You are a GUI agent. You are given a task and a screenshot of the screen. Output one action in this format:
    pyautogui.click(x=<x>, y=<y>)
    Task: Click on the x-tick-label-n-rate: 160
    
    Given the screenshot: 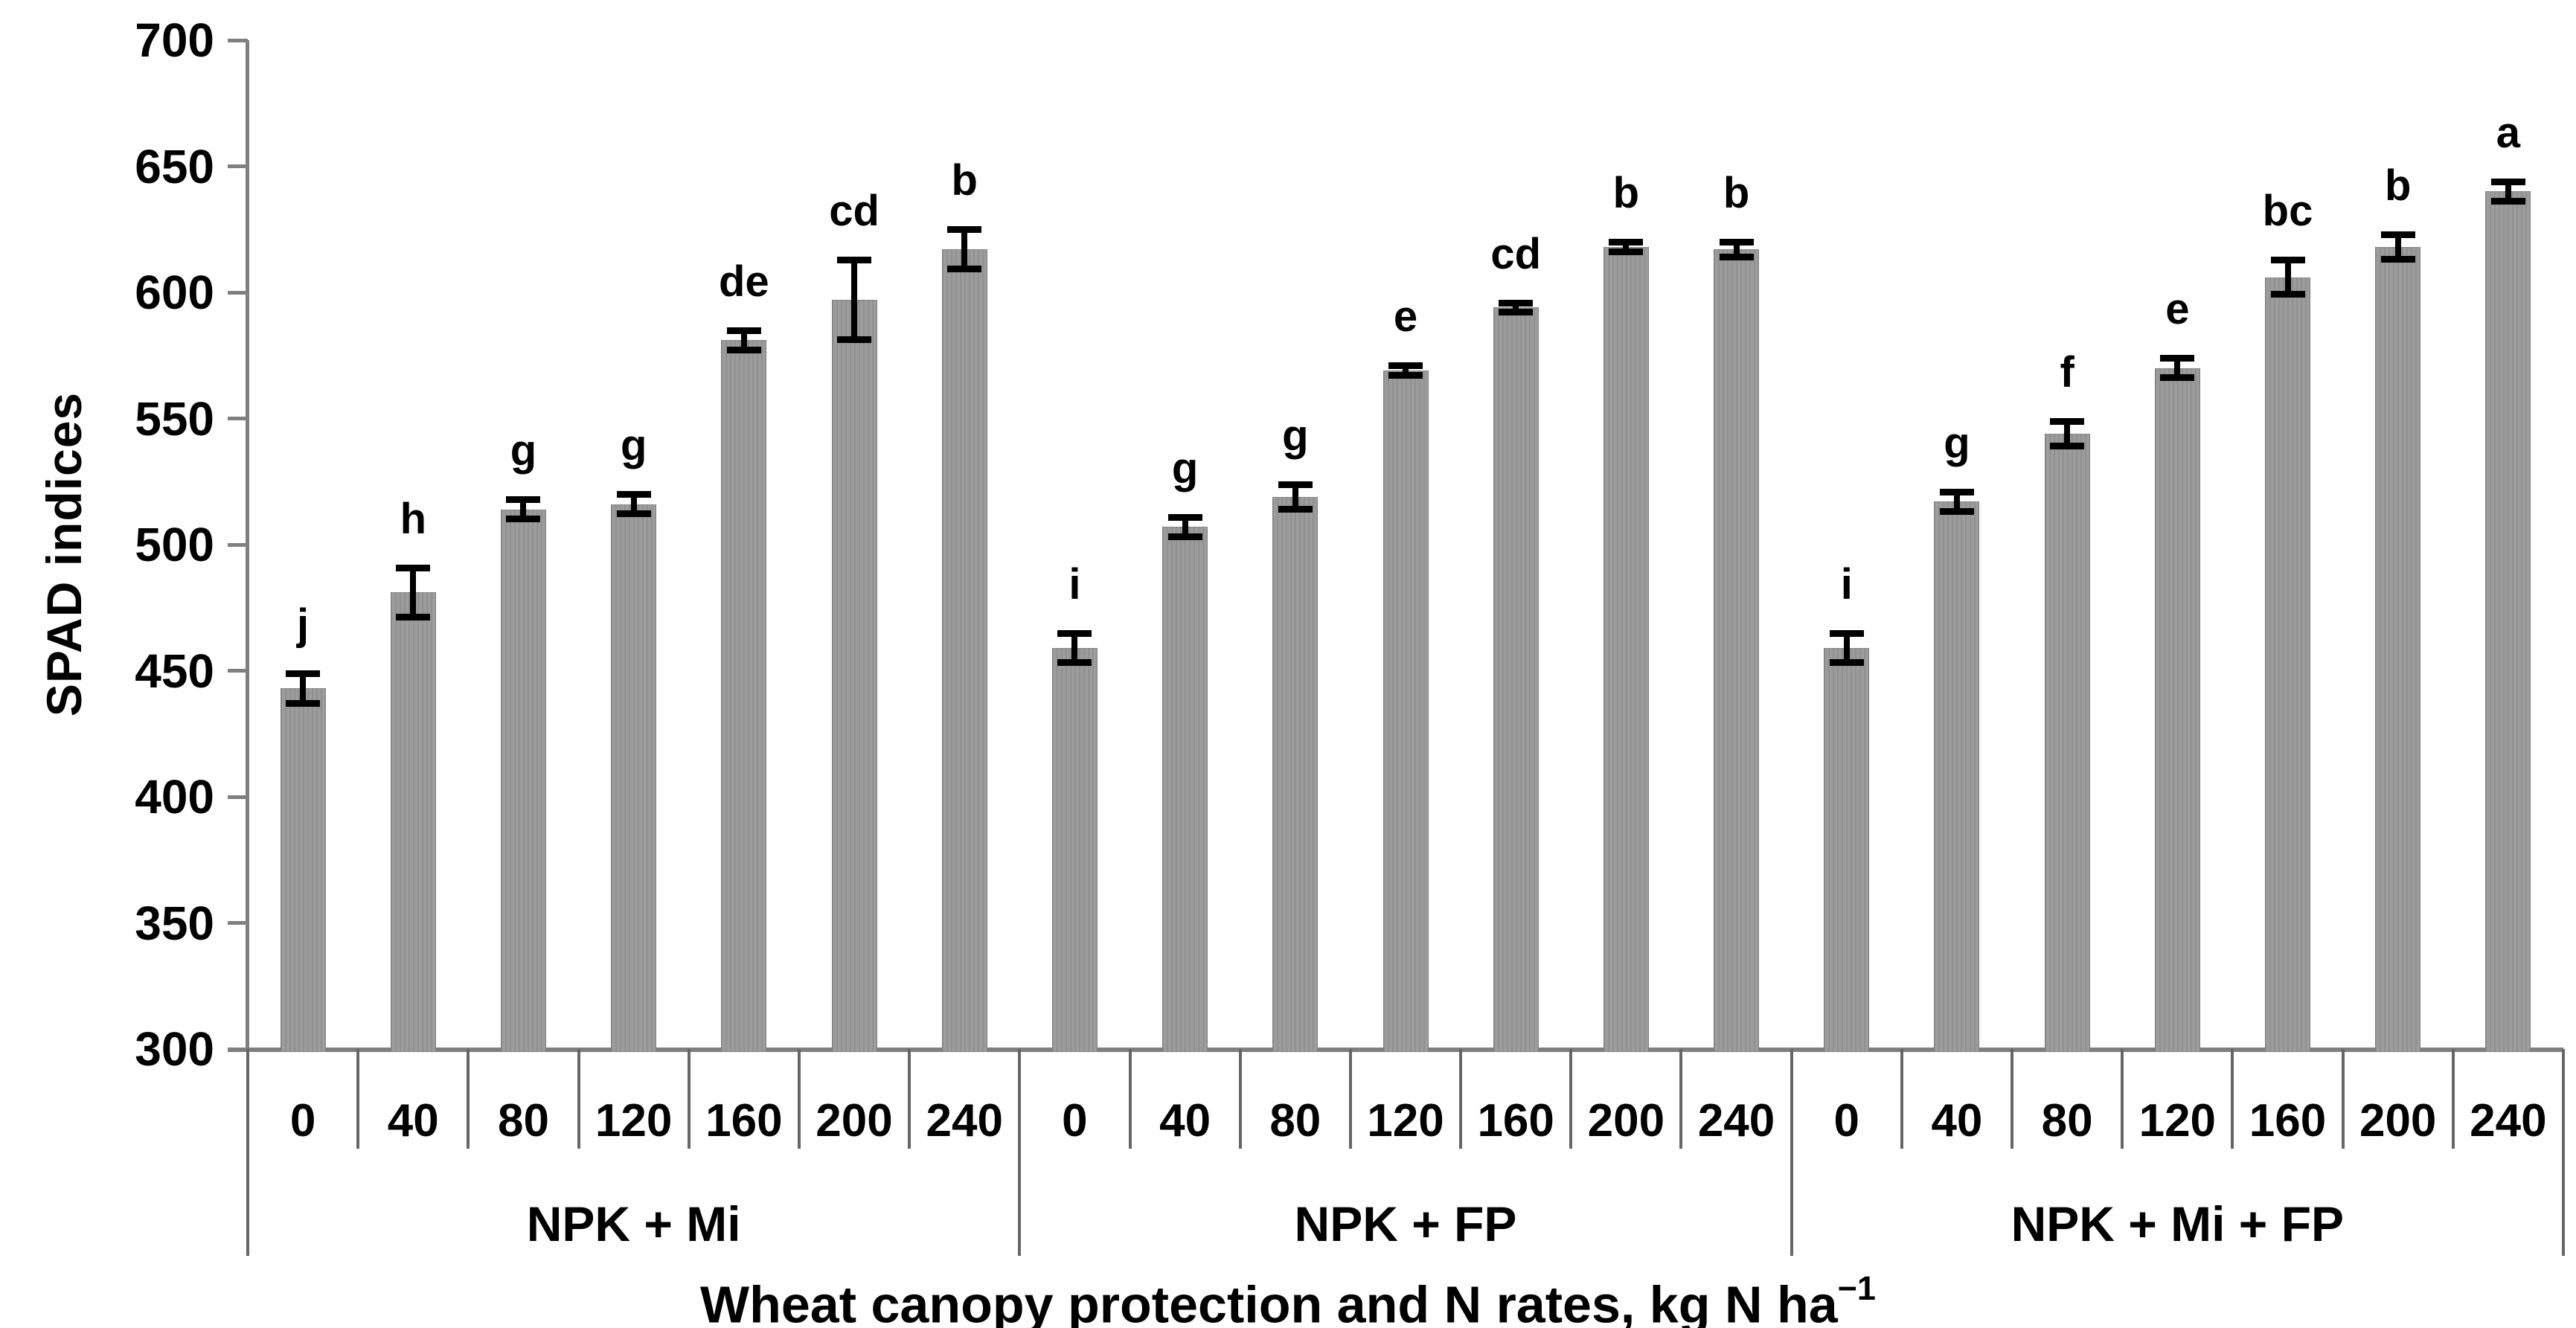 What is the action you would take?
    pyautogui.click(x=1515, y=1120)
    